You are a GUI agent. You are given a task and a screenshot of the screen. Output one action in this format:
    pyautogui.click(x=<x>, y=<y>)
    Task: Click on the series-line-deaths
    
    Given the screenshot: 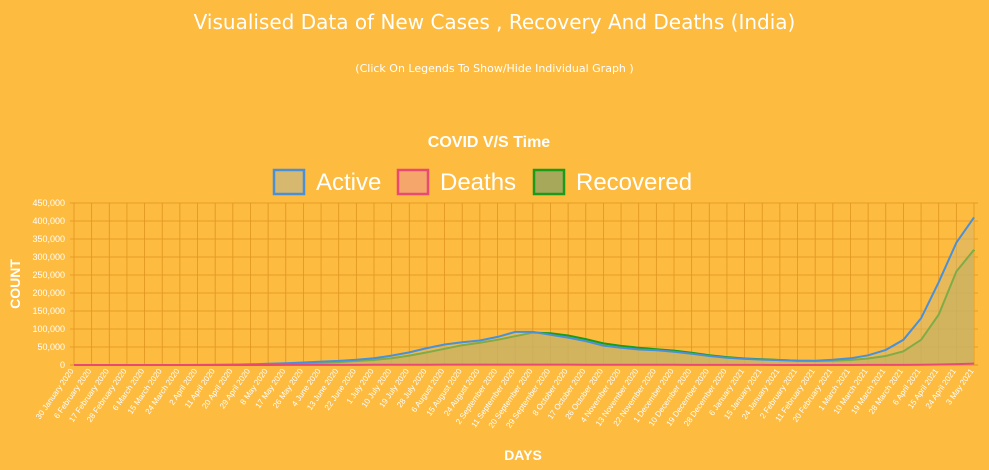 What is the action you would take?
    pyautogui.click(x=524, y=364)
    